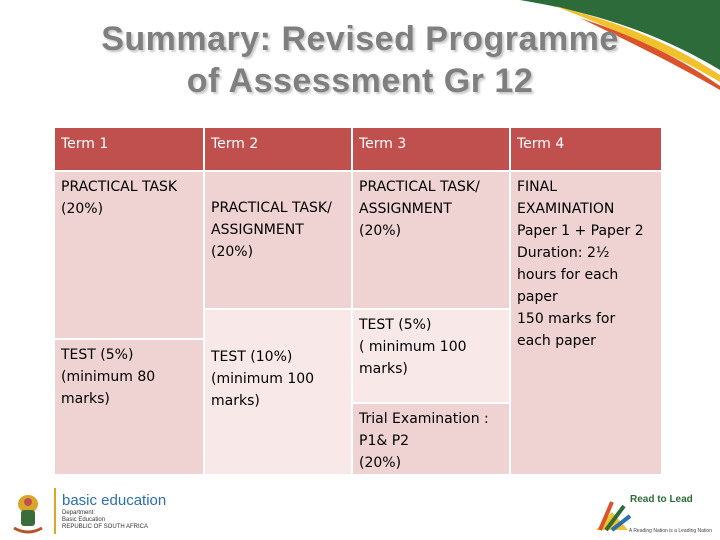 Image resolution: width=720 pixels, height=540 pixels. What do you see at coordinates (431, 240) in the screenshot?
I see `term3-practical-task-cell: PRACTICAL TASK/ ASSIGNMENT (20%)` at bounding box center [431, 240].